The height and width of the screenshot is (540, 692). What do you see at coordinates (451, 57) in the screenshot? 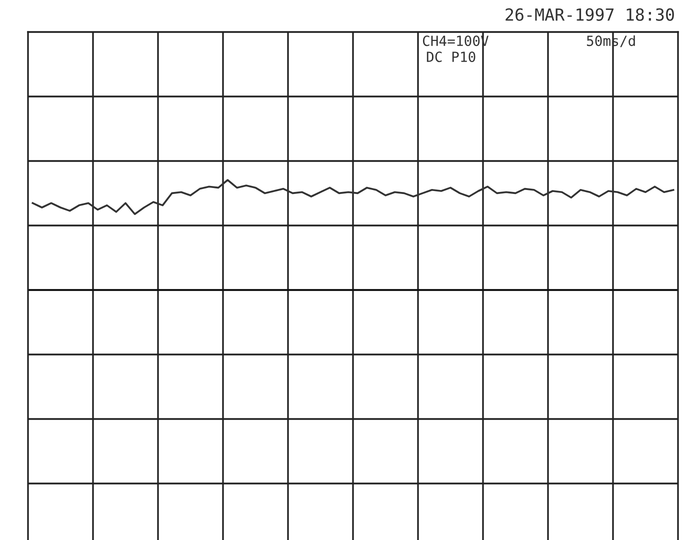
I see `text: DC P10` at bounding box center [451, 57].